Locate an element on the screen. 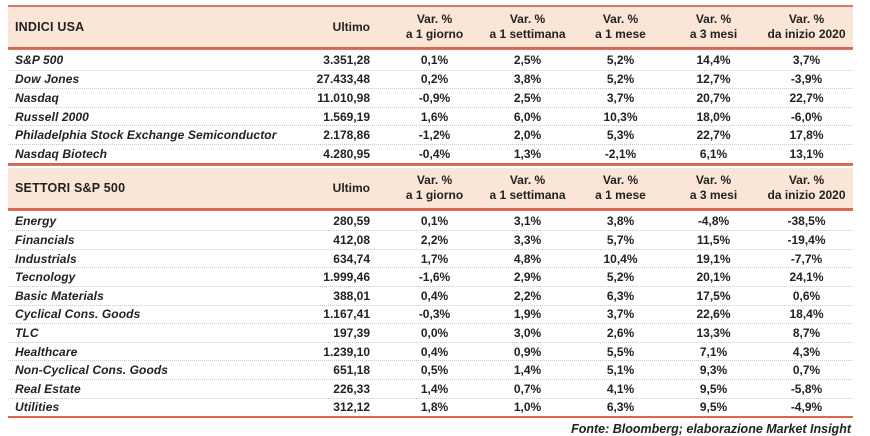 This screenshot has width=870, height=436. percent-change-value: 0,5% is located at coordinates (434, 370).